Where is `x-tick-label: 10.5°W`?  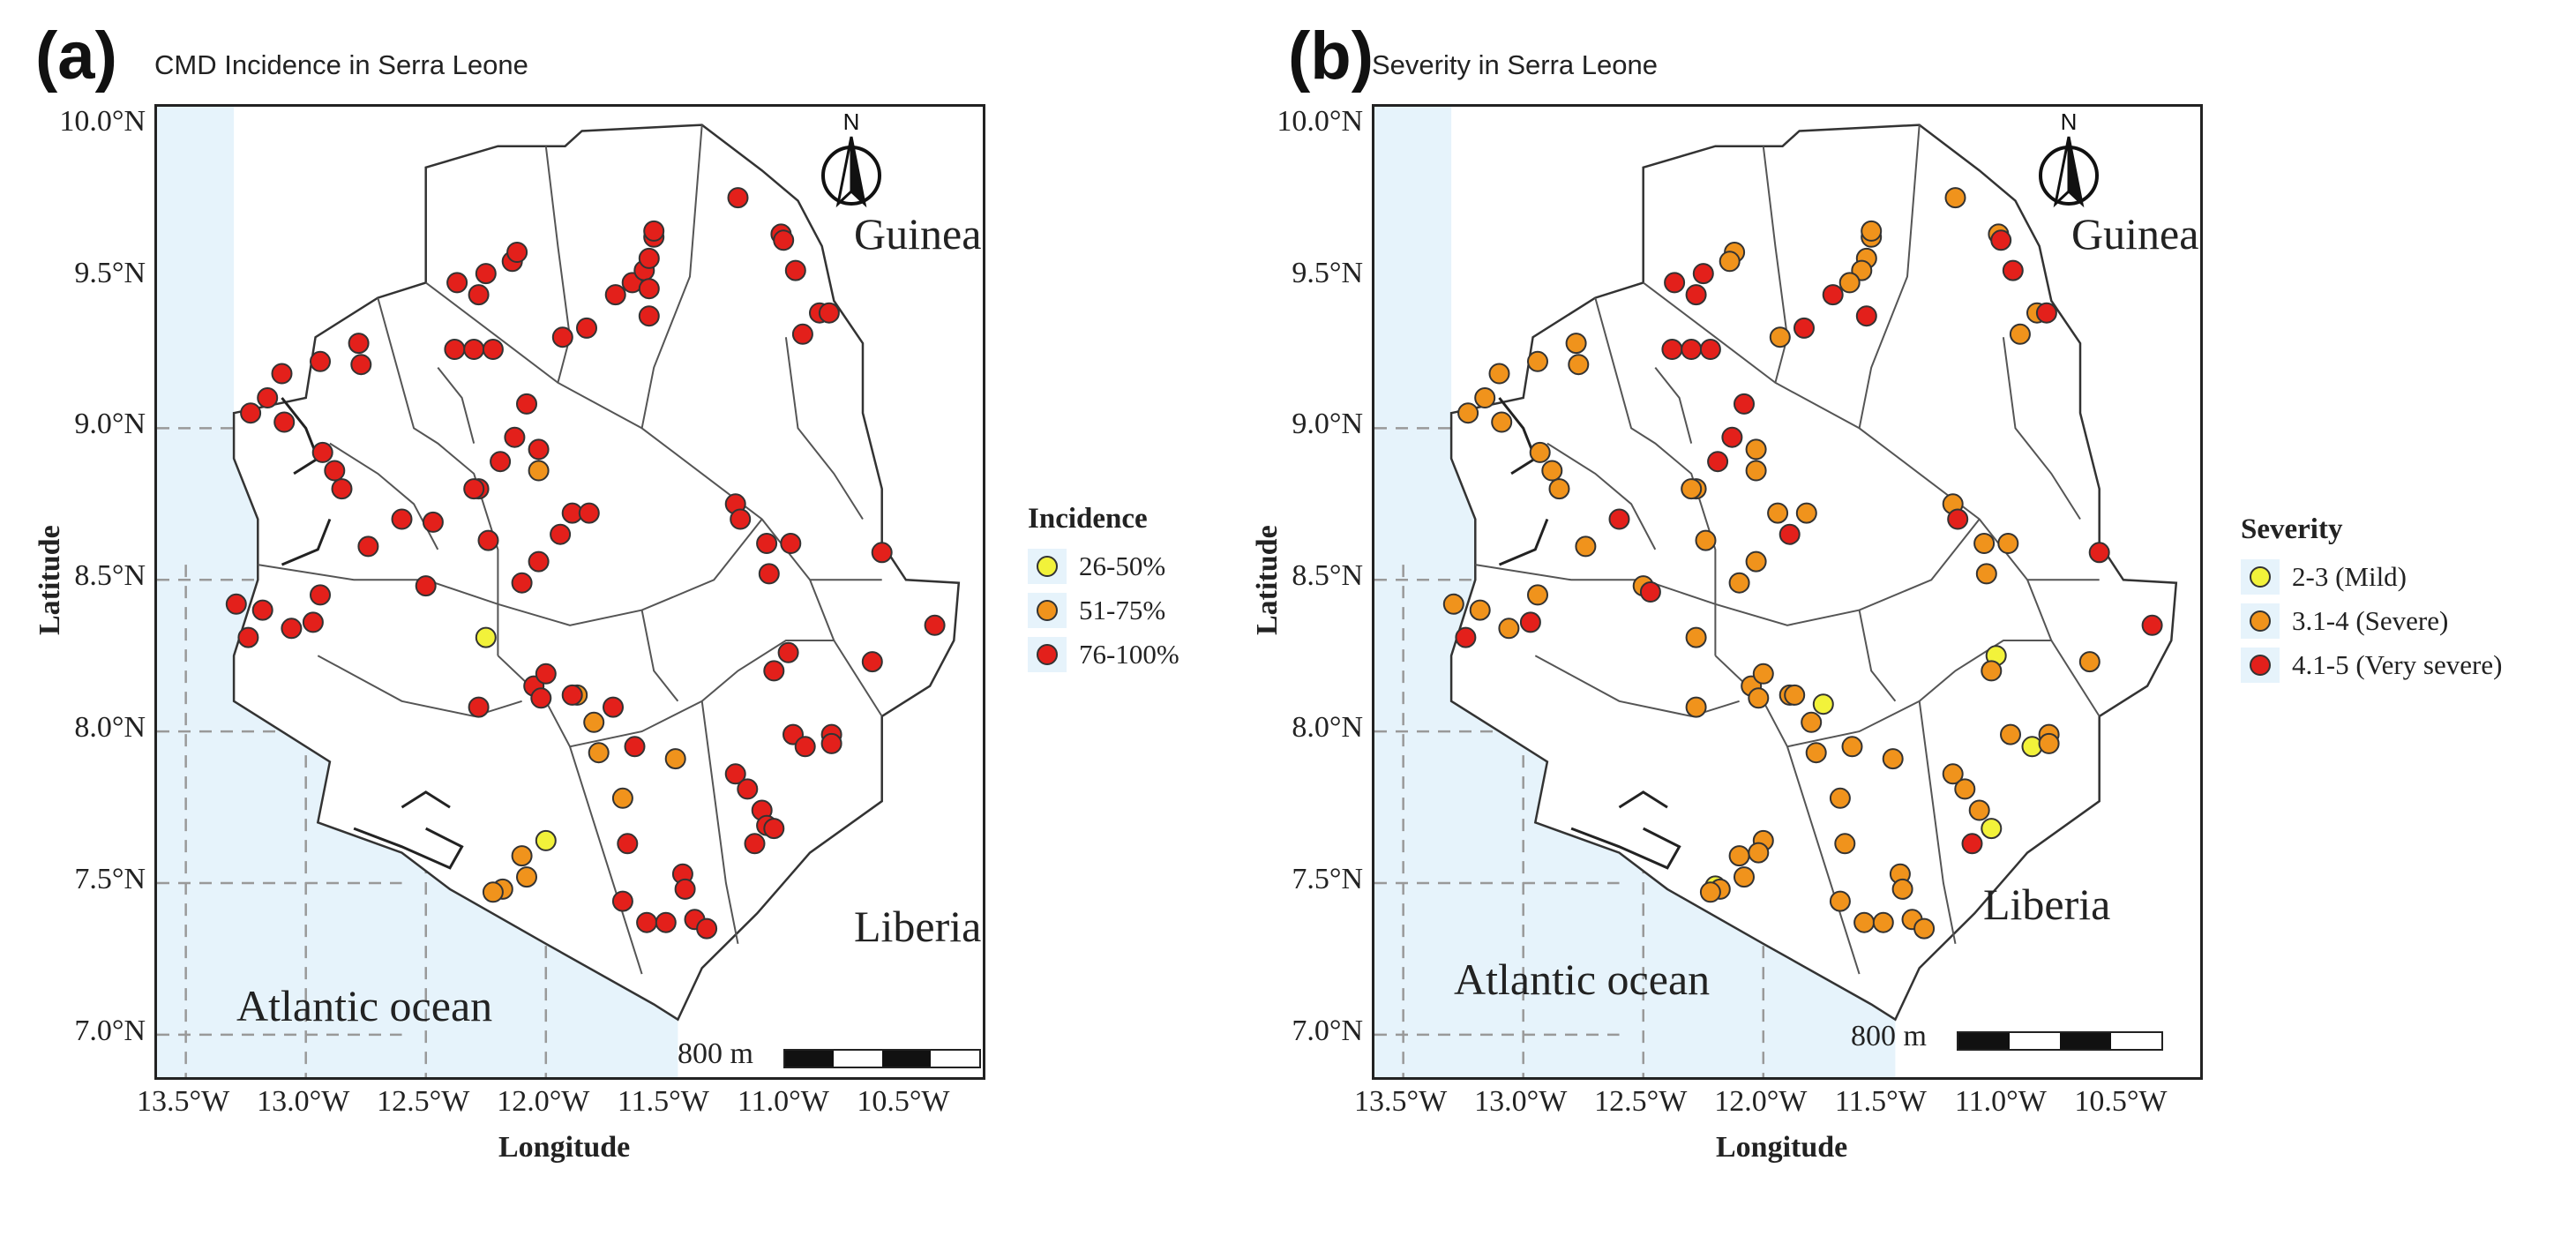
x-tick-label: 10.5°W is located at coordinates (904, 1102).